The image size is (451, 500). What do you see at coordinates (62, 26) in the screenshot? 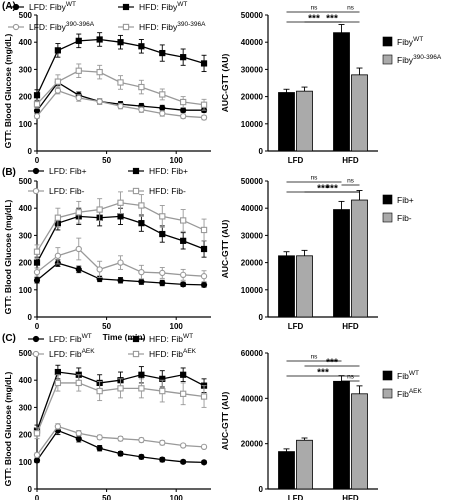
I see `legend-label: LFD: Fiby390-396A` at bounding box center [62, 26].